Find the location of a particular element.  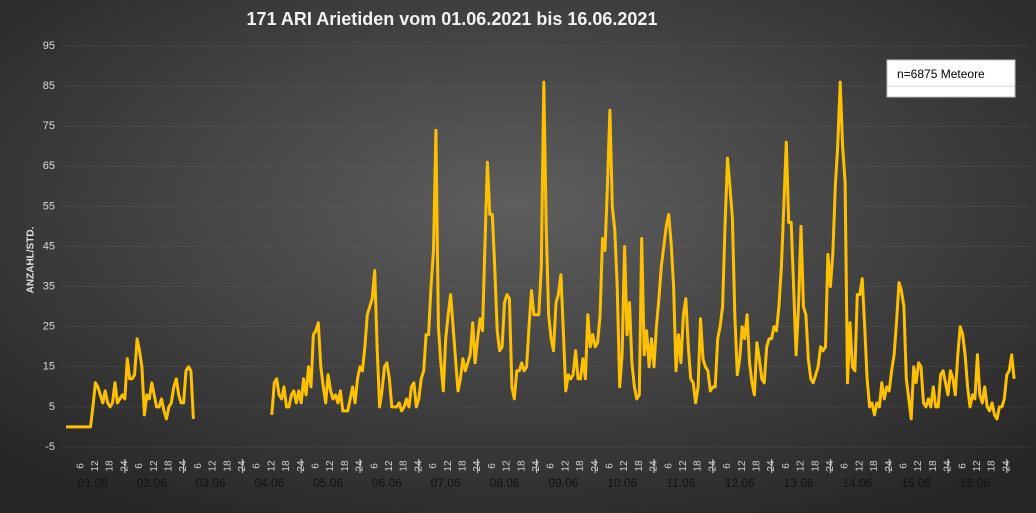

annotation: n=6875 Meteore is located at coordinates (941, 74).